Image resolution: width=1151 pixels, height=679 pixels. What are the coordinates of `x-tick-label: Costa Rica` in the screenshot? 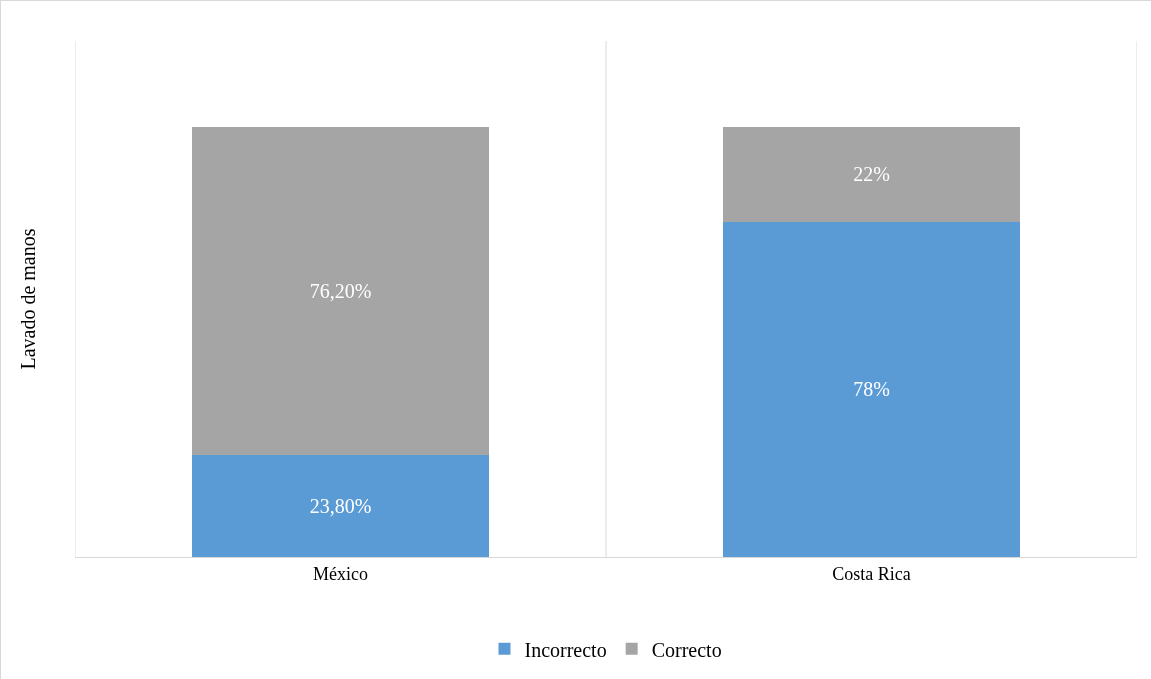 It's located at (871, 573).